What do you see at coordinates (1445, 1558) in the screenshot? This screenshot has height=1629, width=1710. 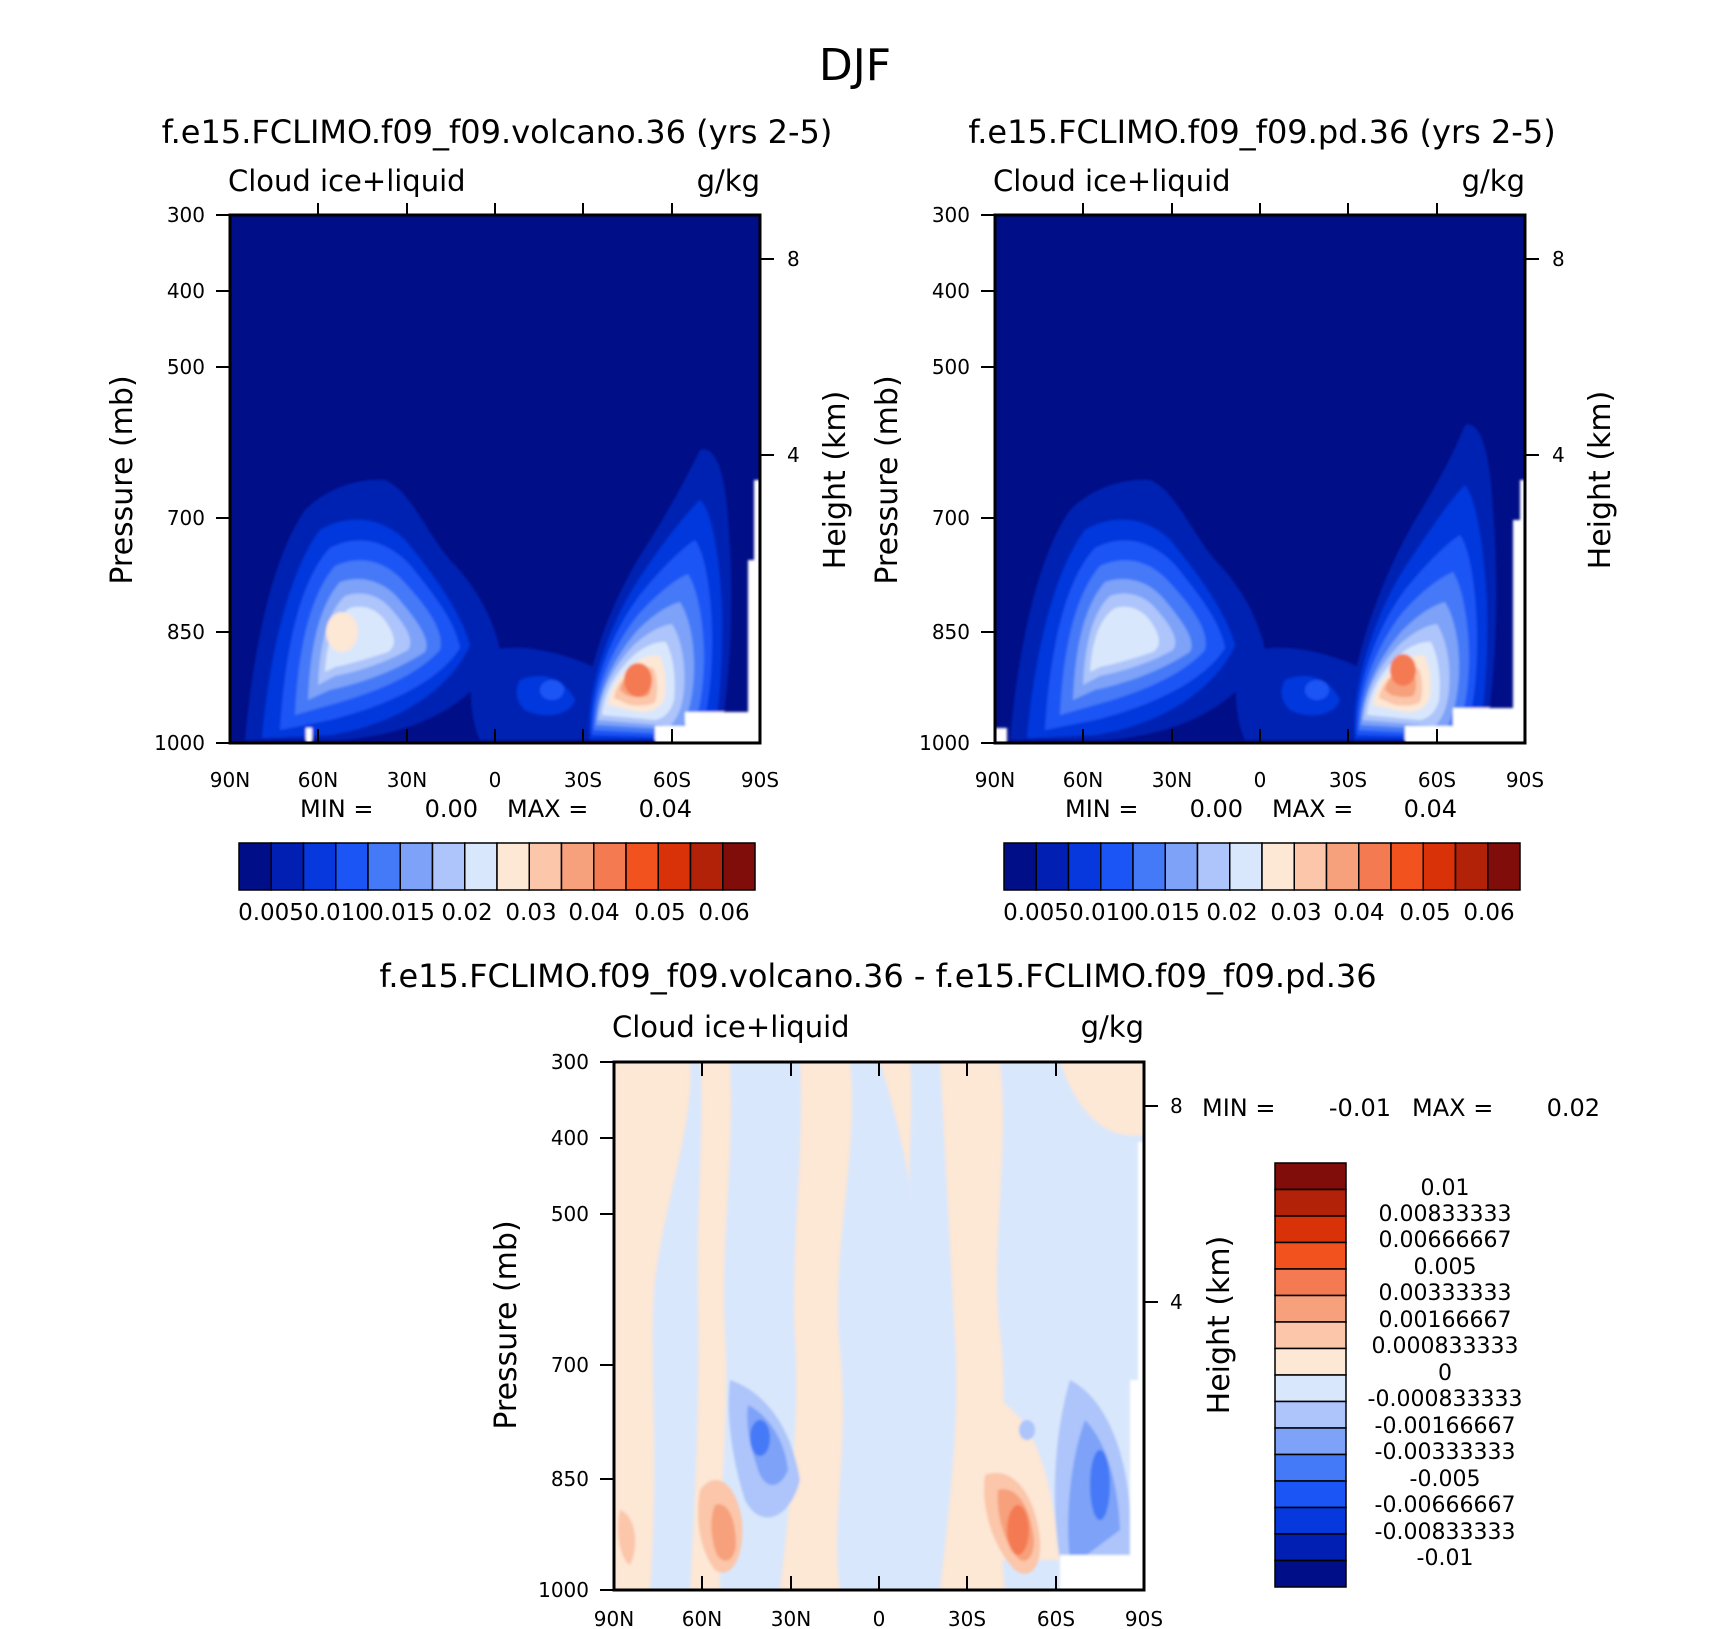 I see `colorbar-label: -0.01` at bounding box center [1445, 1558].